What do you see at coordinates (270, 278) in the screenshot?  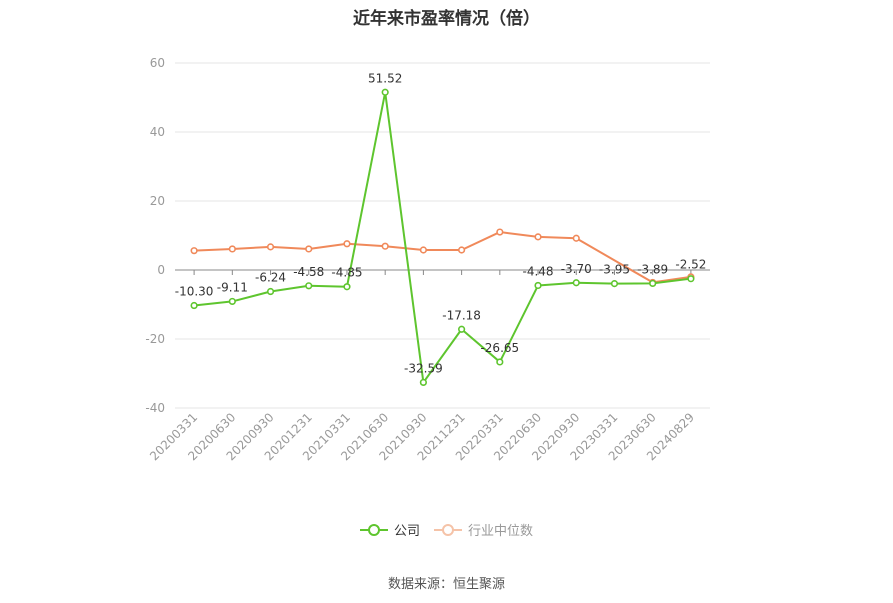 I see `data-label-company: -6.24` at bounding box center [270, 278].